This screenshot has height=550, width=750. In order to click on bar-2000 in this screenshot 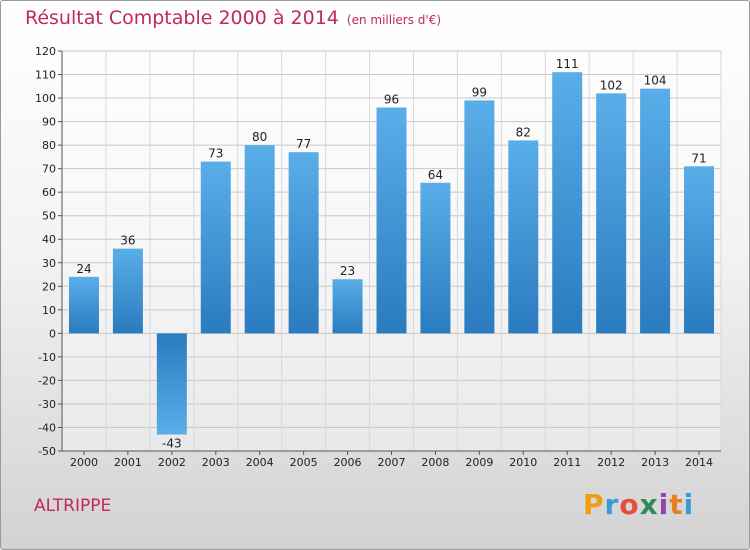, I will do `click(83, 305)`.